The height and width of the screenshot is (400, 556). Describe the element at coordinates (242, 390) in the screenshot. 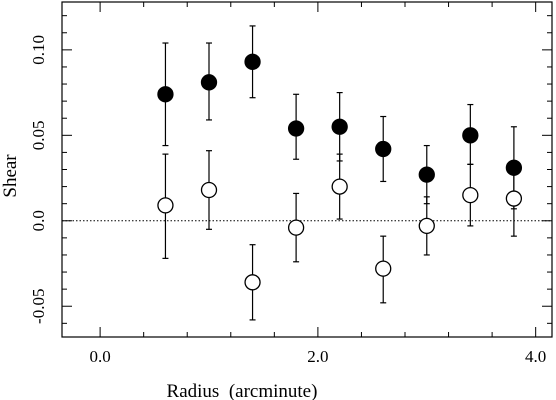

I see `x-axis-label: Radius (arcminute)` at that location.